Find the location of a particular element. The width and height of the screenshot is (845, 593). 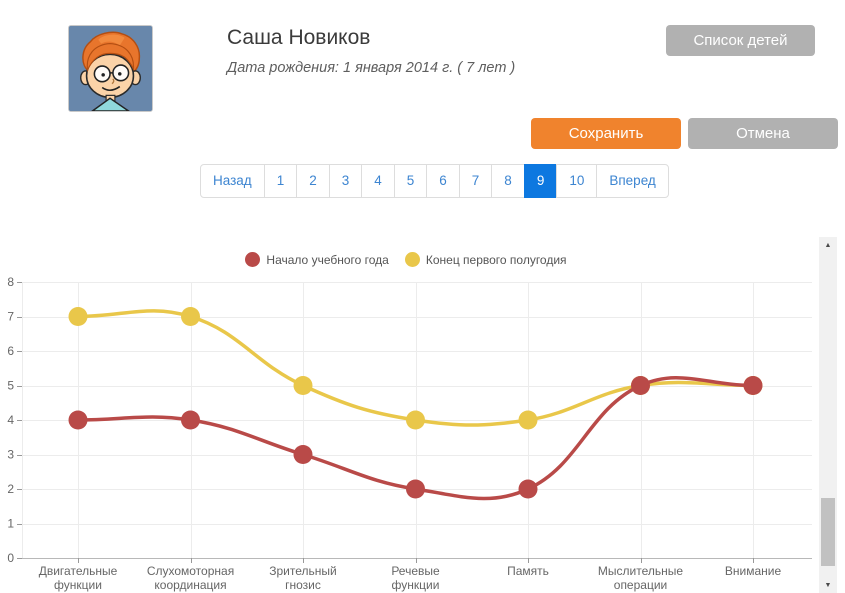

pagination-page-8: 8 is located at coordinates (508, 181).